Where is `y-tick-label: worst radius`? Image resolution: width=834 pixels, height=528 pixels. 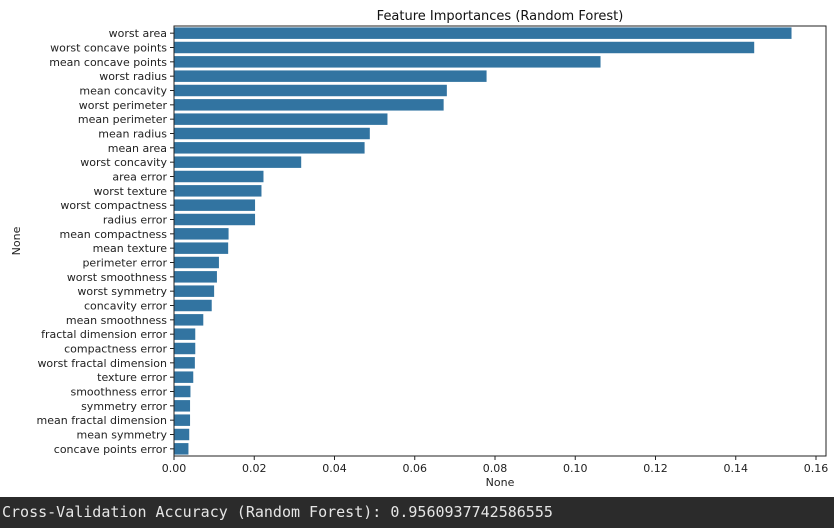
y-tick-label: worst radius is located at coordinates (133, 76).